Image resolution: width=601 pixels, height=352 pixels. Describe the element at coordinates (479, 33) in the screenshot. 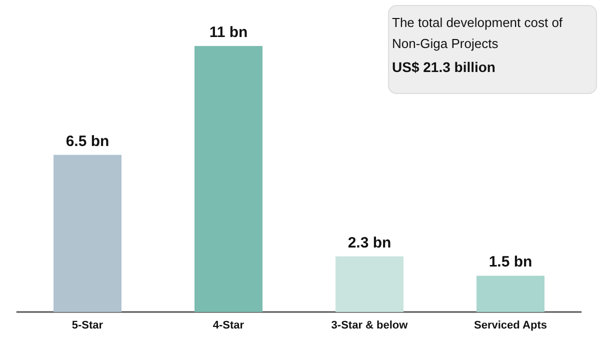

I see `annotation: The total development cost of Non-Giga Projects` at that location.